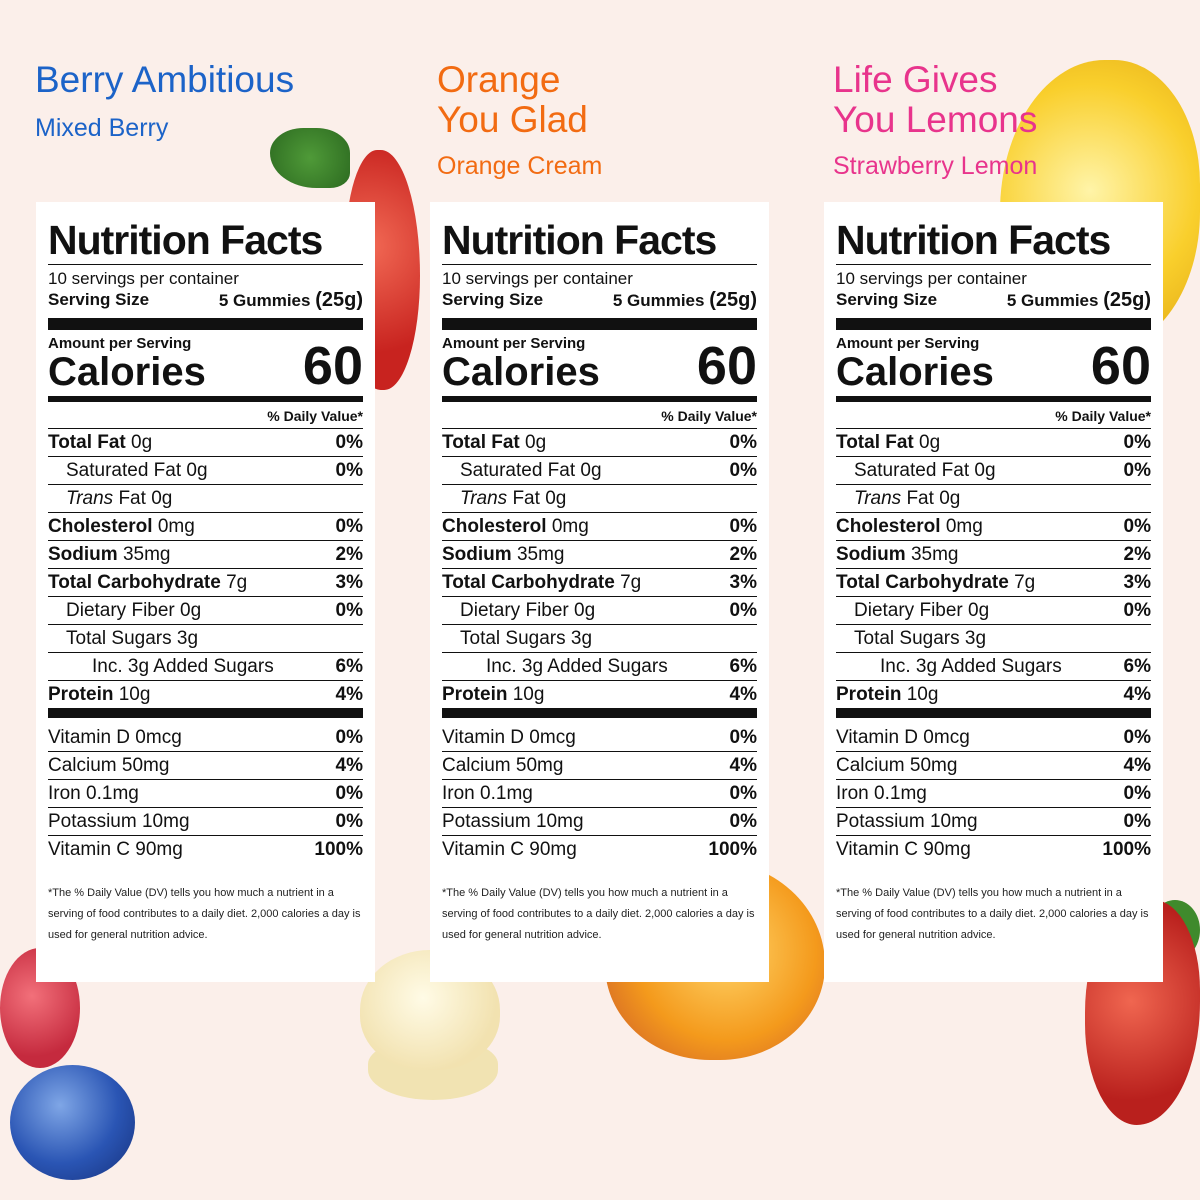  What do you see at coordinates (935, 166) in the screenshot?
I see `flavor-subtitle: Strawberry Lemon` at bounding box center [935, 166].